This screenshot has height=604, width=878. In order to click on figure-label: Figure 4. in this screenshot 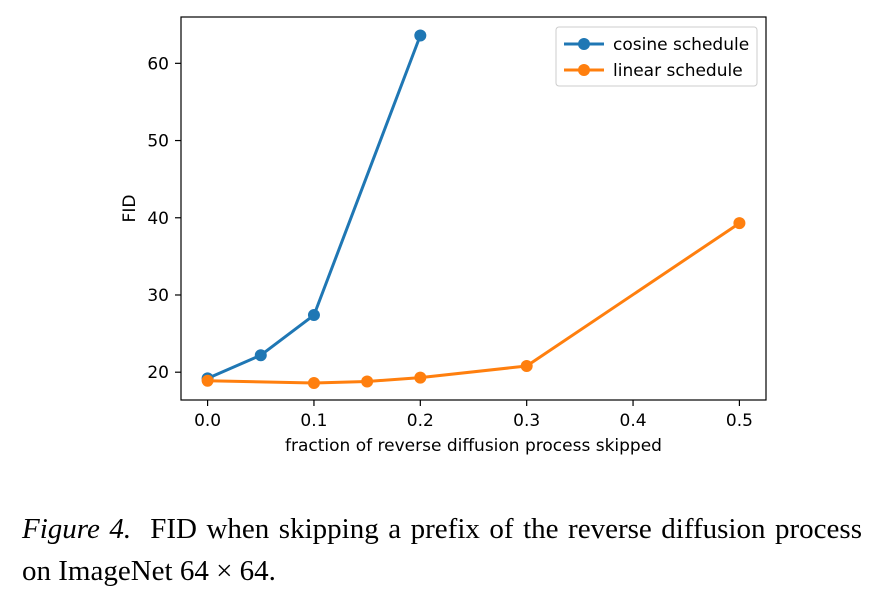, I will do `click(77, 529)`.